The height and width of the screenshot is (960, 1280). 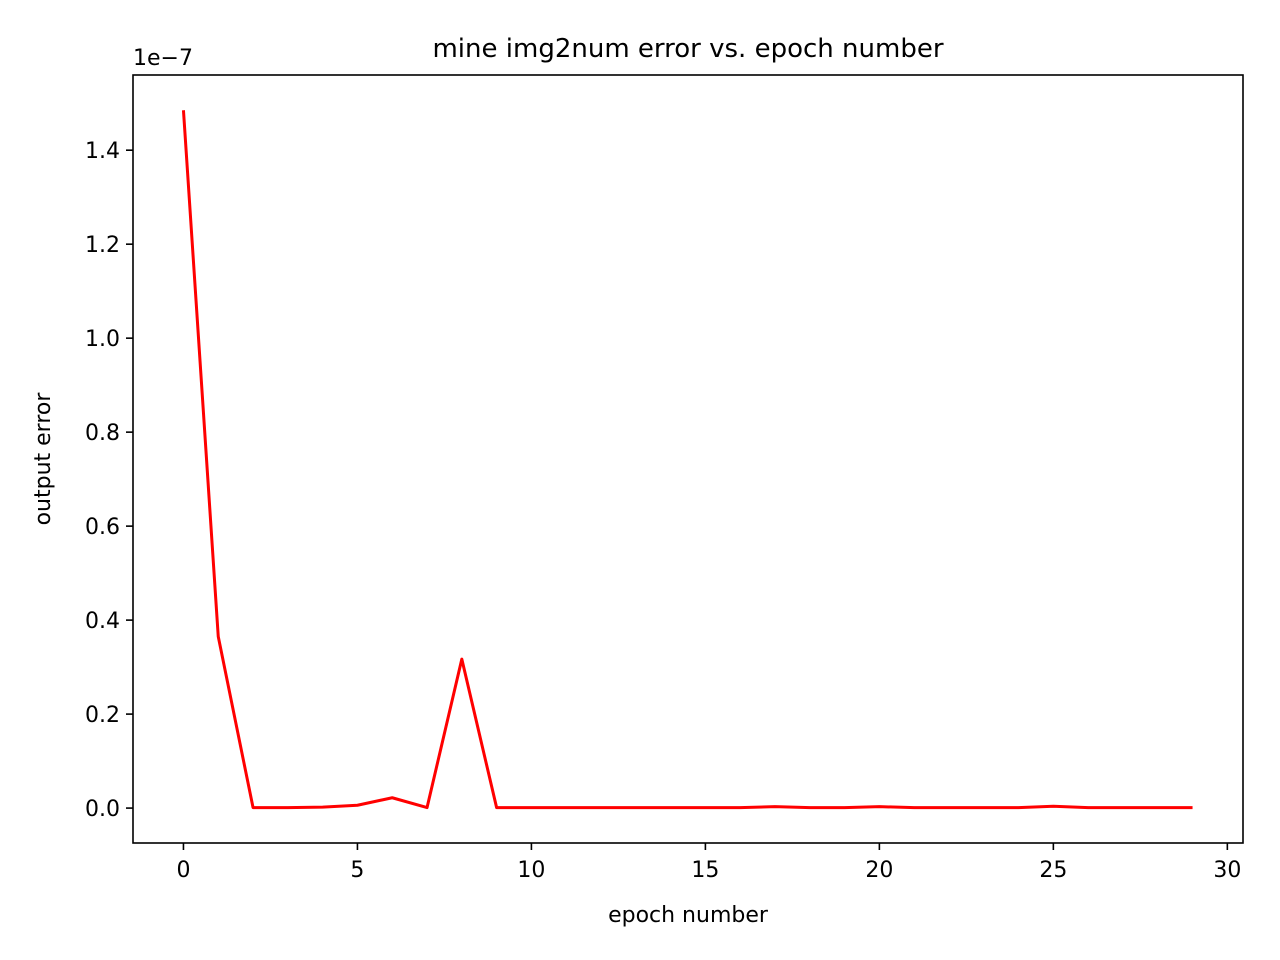 What do you see at coordinates (163, 58) in the screenshot?
I see `y-axis-offset-label: 1e−7` at bounding box center [163, 58].